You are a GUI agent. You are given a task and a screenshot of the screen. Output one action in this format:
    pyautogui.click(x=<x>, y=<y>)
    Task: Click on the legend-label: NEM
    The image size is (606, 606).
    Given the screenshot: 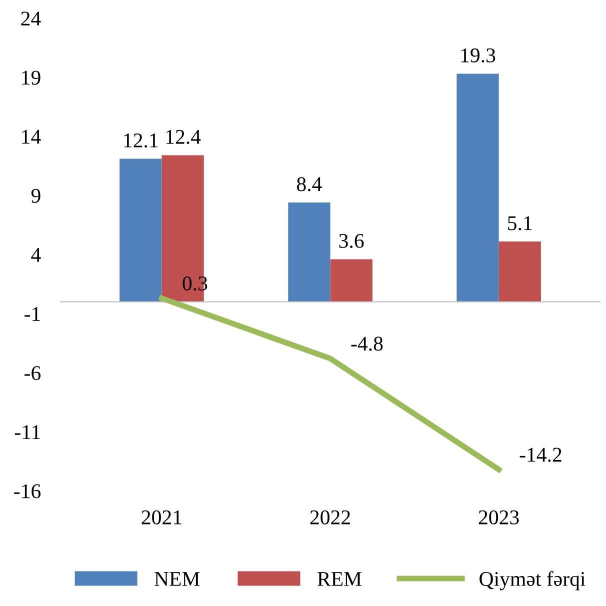 What is the action you would take?
    pyautogui.click(x=177, y=579)
    